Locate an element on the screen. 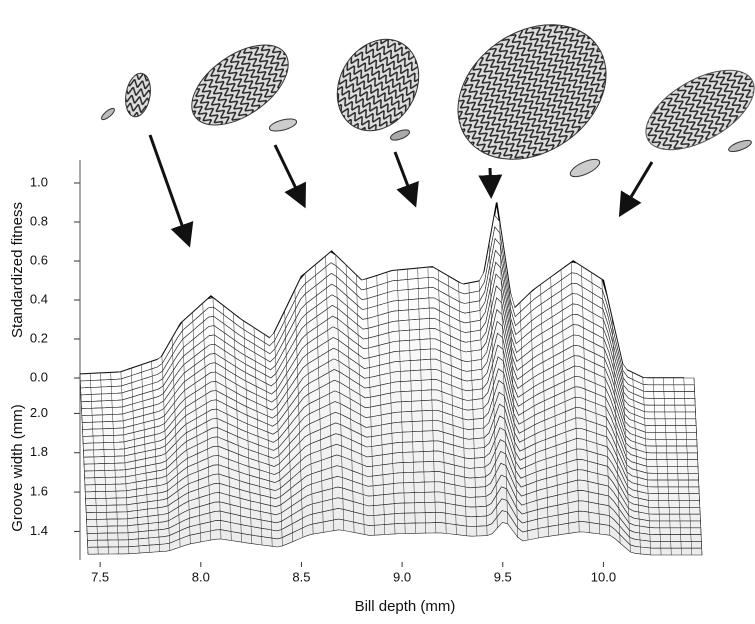 The height and width of the screenshot is (624, 755). x-tick-label: 8.5 is located at coordinates (301, 576).